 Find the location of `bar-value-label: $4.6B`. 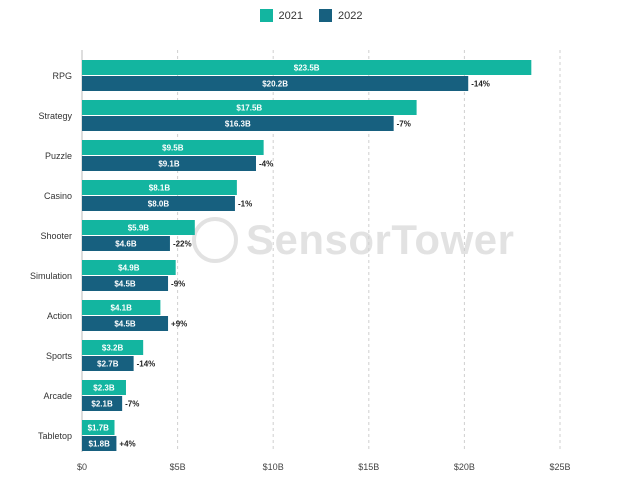

bar-value-label: $4.6B is located at coordinates (126, 244).